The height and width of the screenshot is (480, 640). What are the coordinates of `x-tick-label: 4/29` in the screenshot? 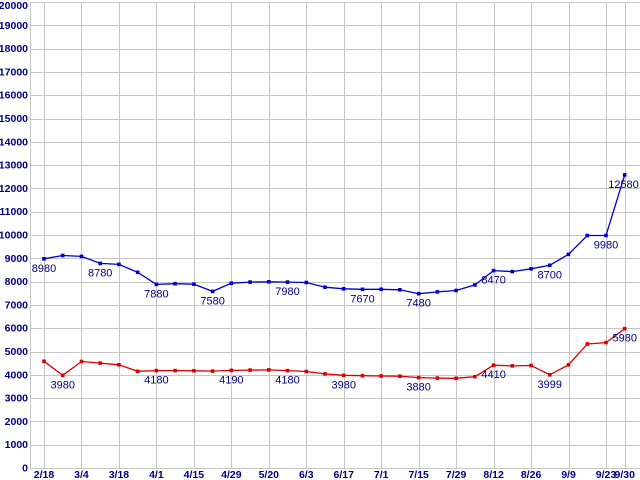 It's located at (231, 474).